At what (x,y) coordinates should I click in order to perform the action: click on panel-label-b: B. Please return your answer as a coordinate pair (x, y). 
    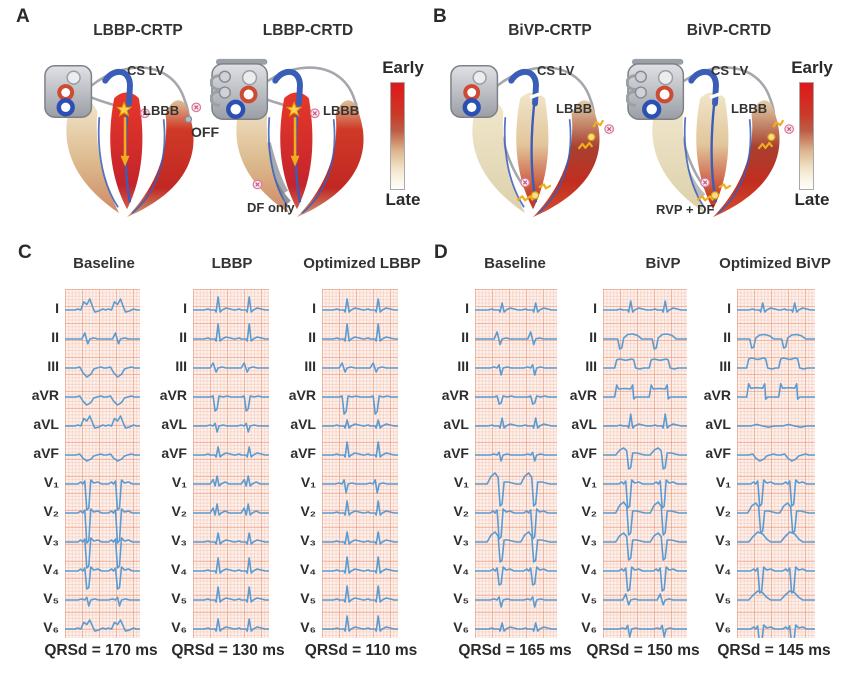
    Looking at the image, I should click on (440, 16).